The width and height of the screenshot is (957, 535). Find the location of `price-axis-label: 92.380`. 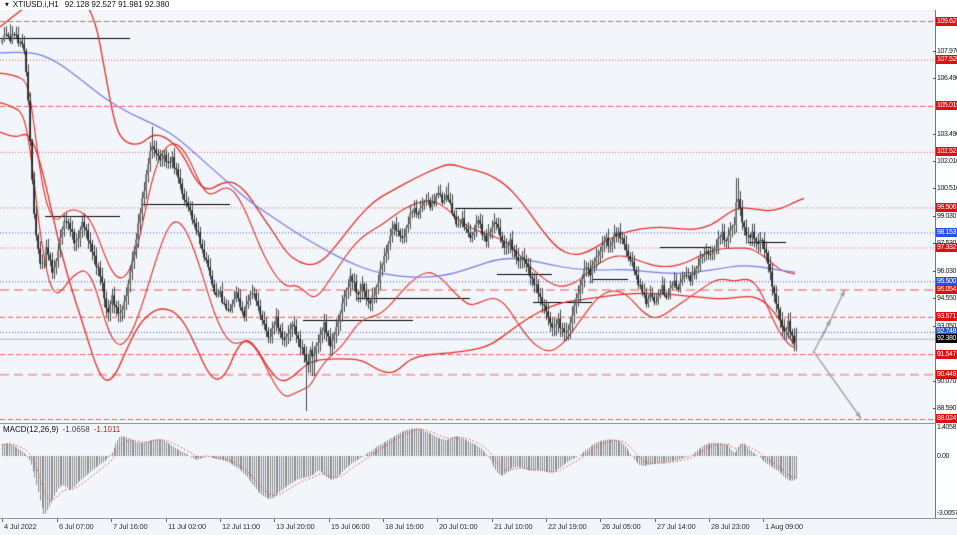

price-axis-label: 92.380 is located at coordinates (946, 339).